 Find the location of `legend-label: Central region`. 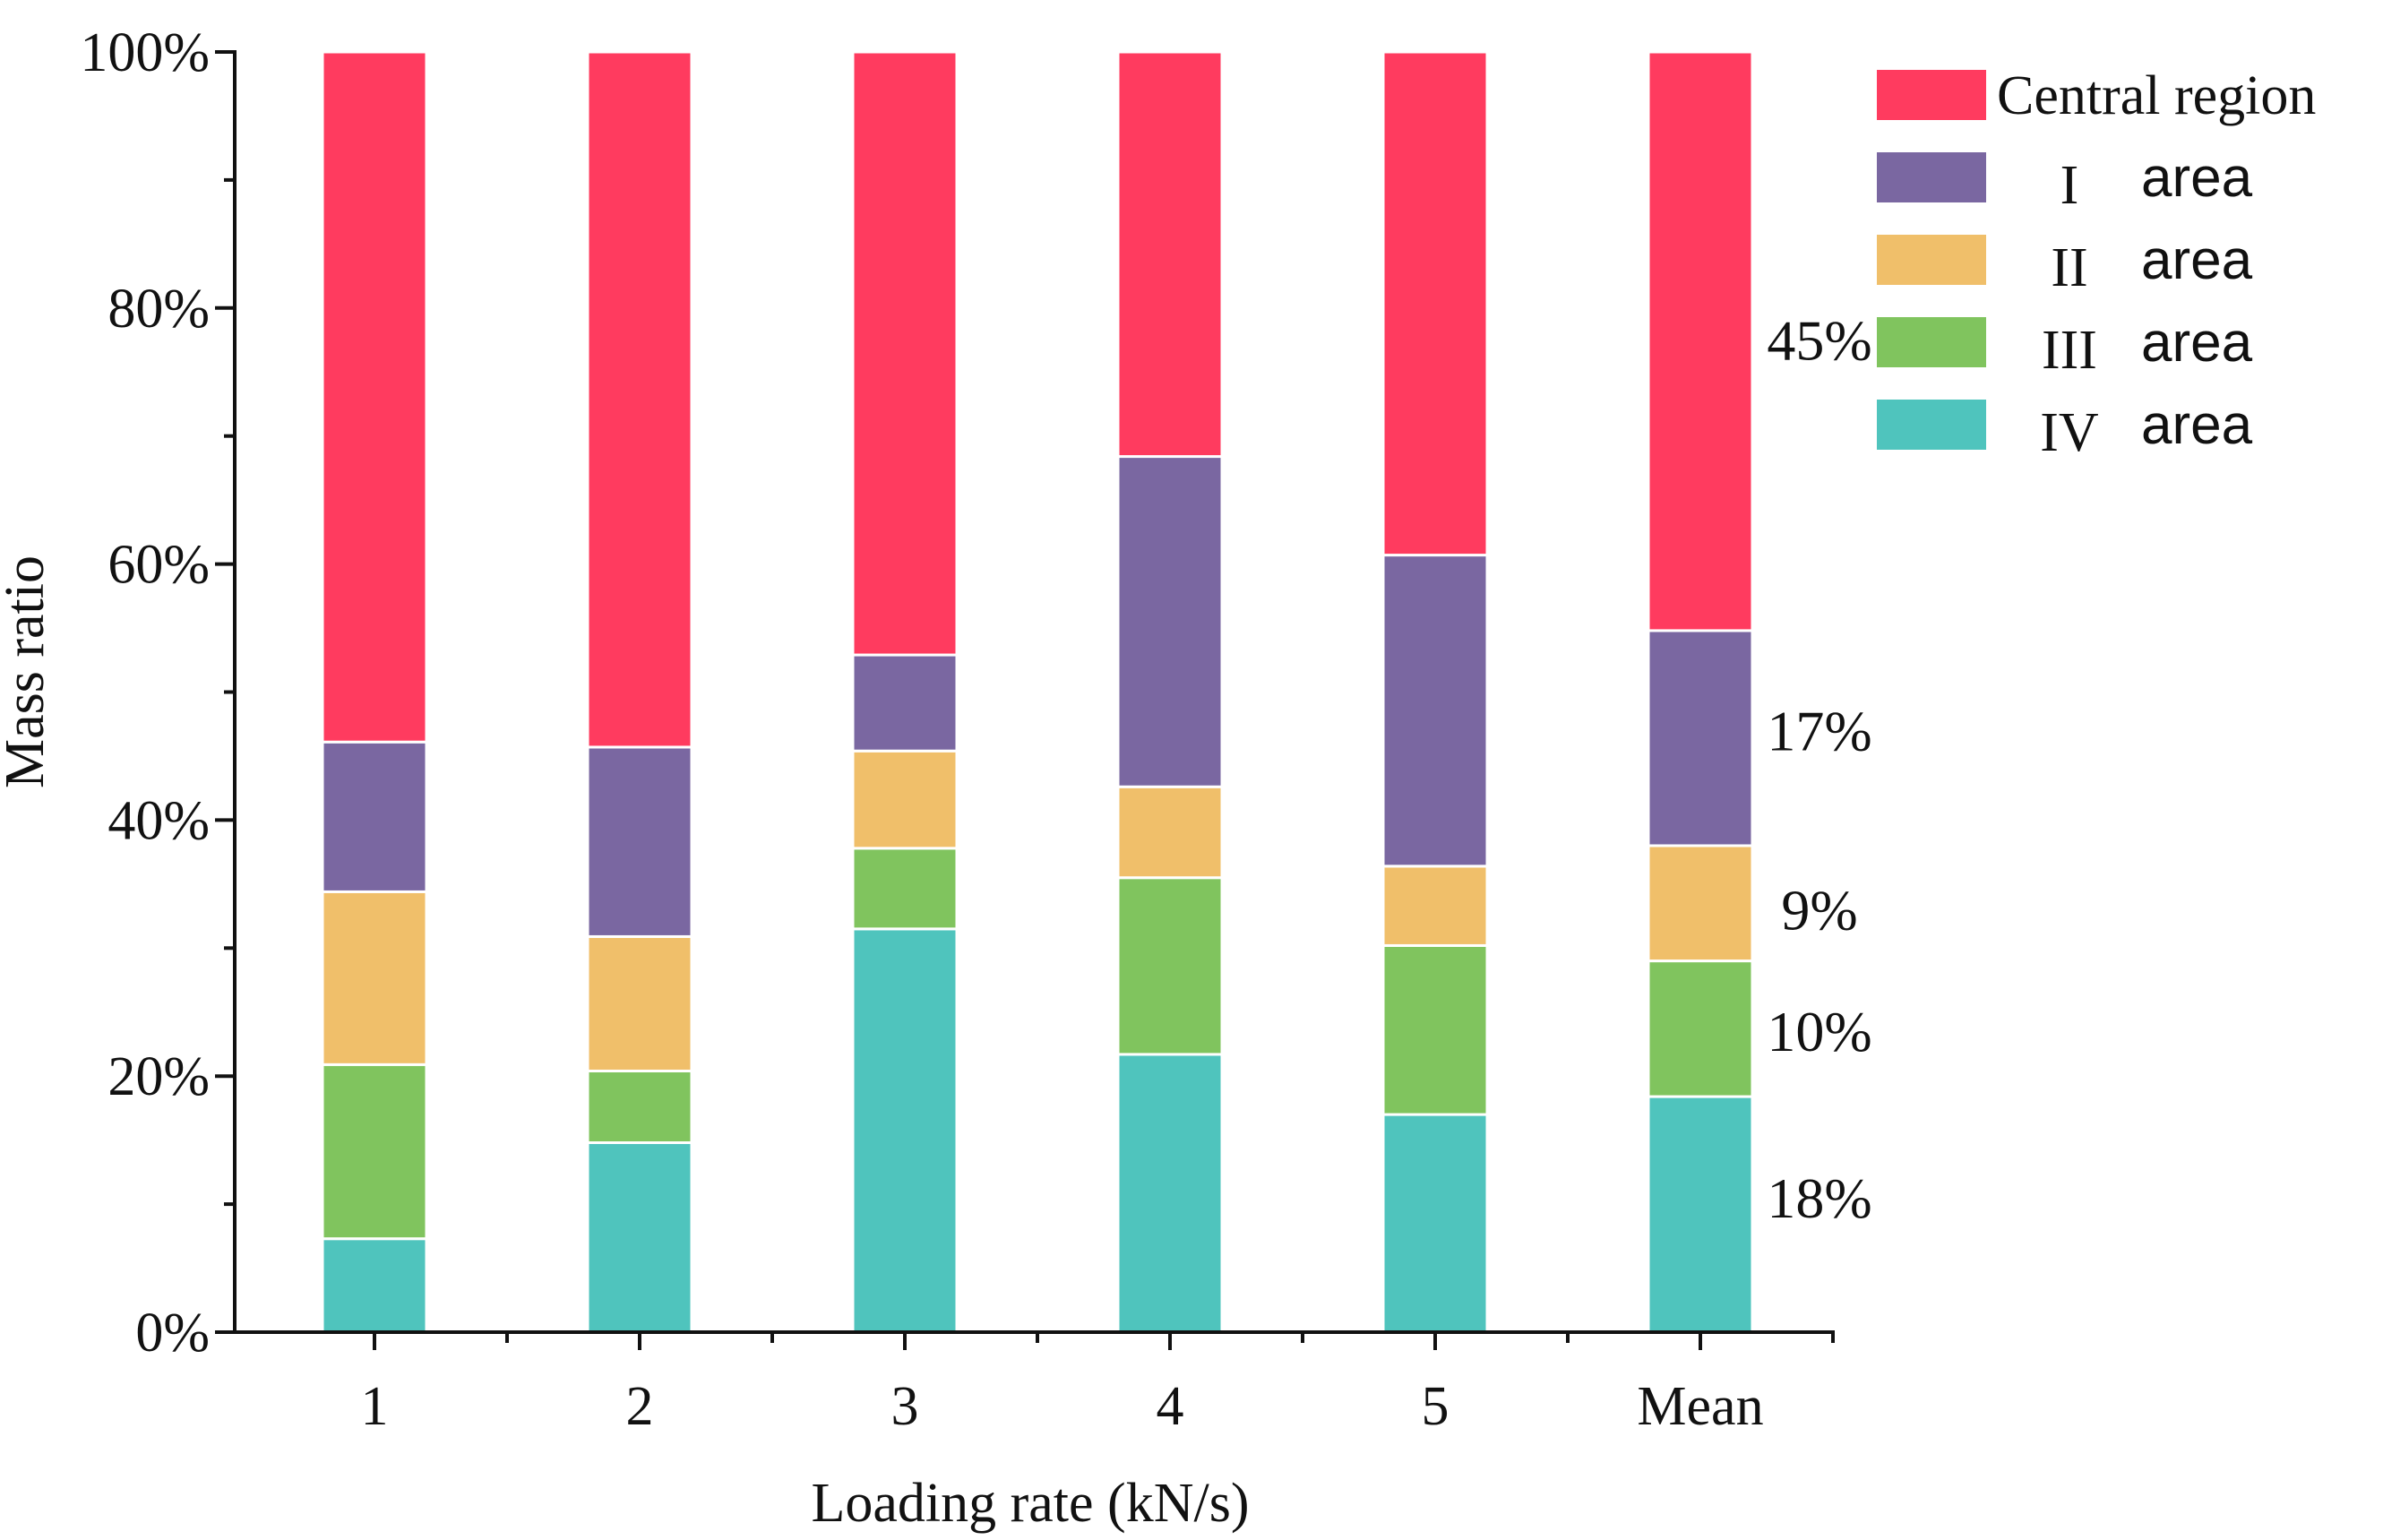

legend-label: Central region is located at coordinates (2157, 95).